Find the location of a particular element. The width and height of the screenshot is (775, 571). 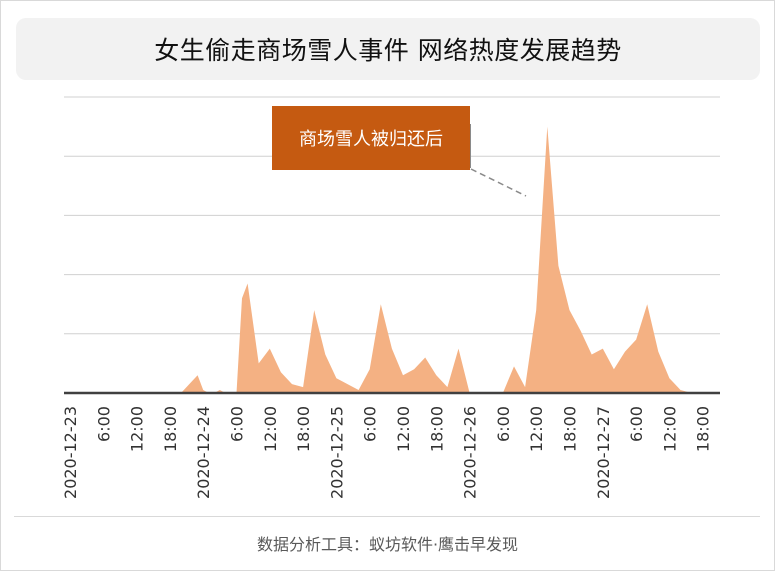

callout-leader-line is located at coordinates (498, 182).